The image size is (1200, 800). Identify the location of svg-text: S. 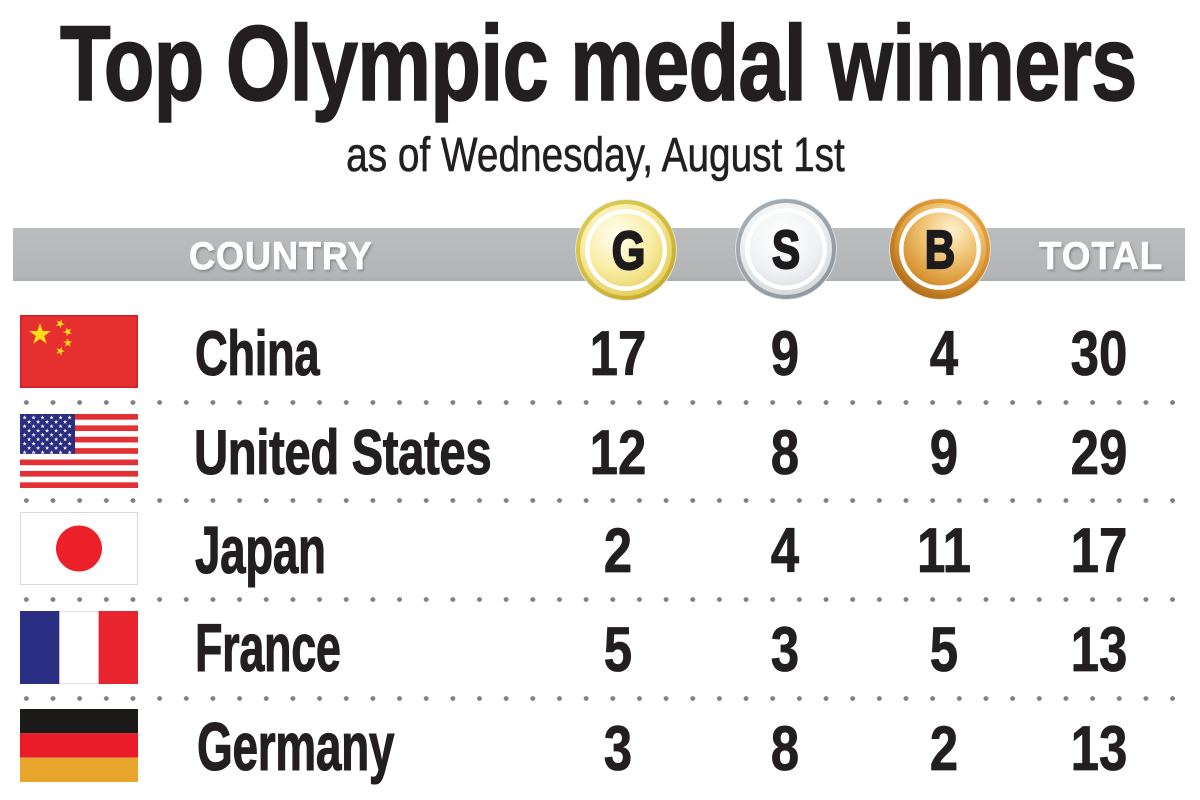
(786, 250).